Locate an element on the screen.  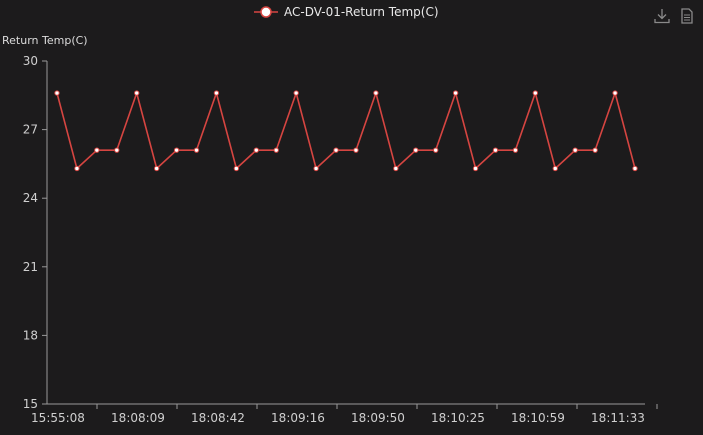
x-tick-label: 18:08:09 is located at coordinates (138, 418).